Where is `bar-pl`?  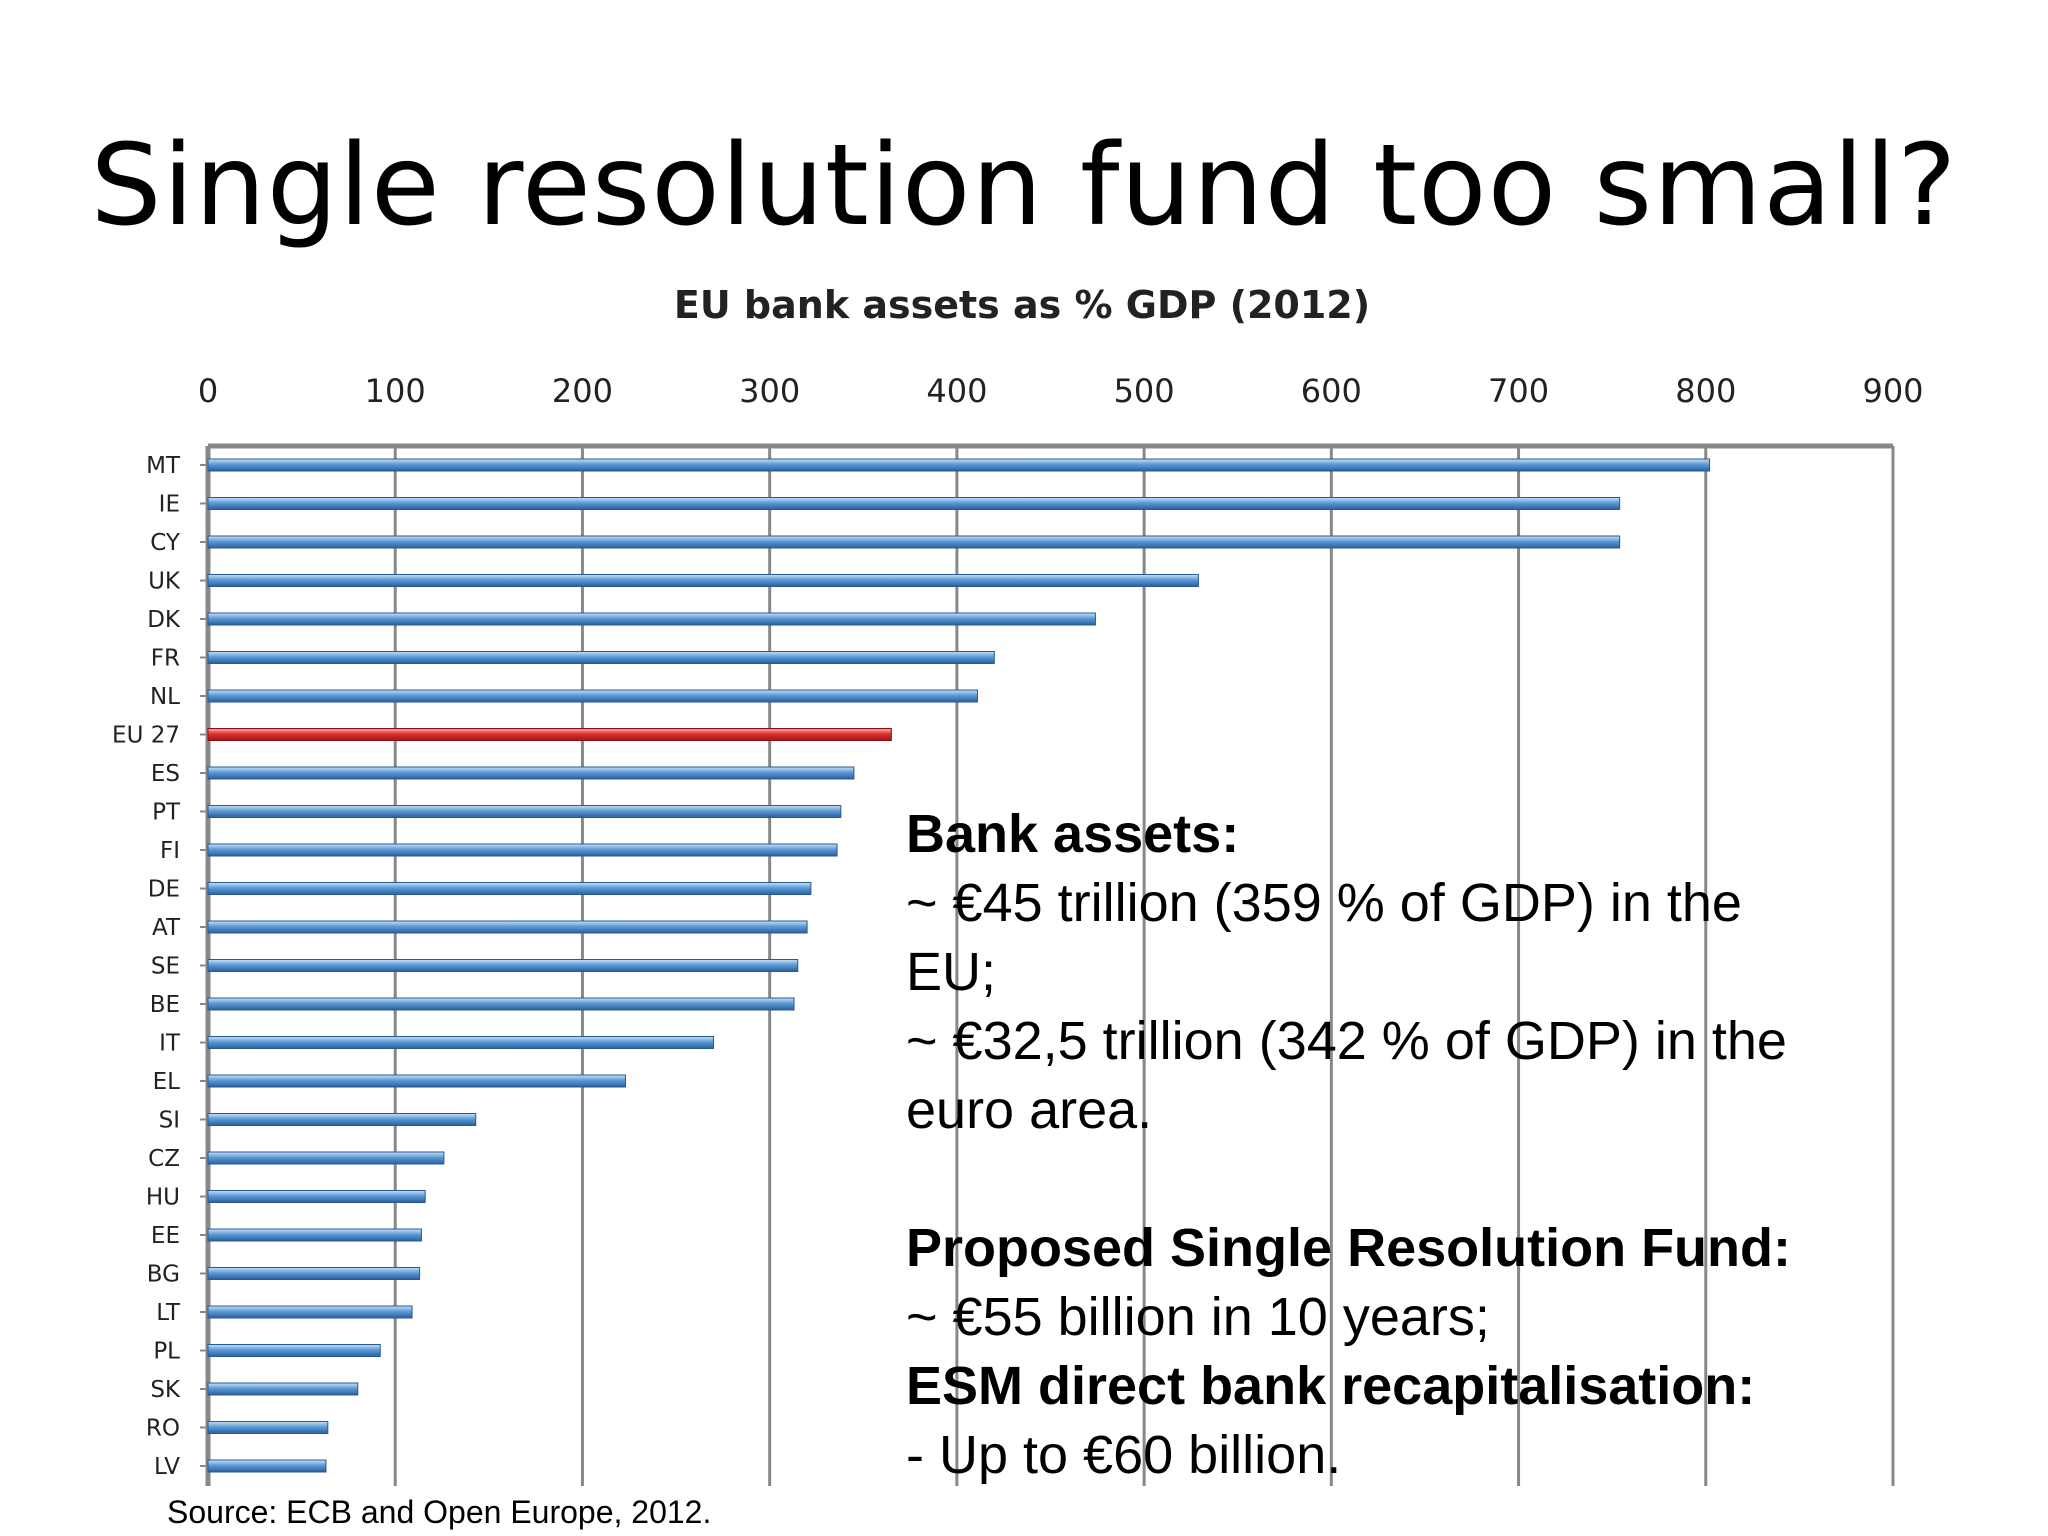
bar-pl is located at coordinates (294, 1350).